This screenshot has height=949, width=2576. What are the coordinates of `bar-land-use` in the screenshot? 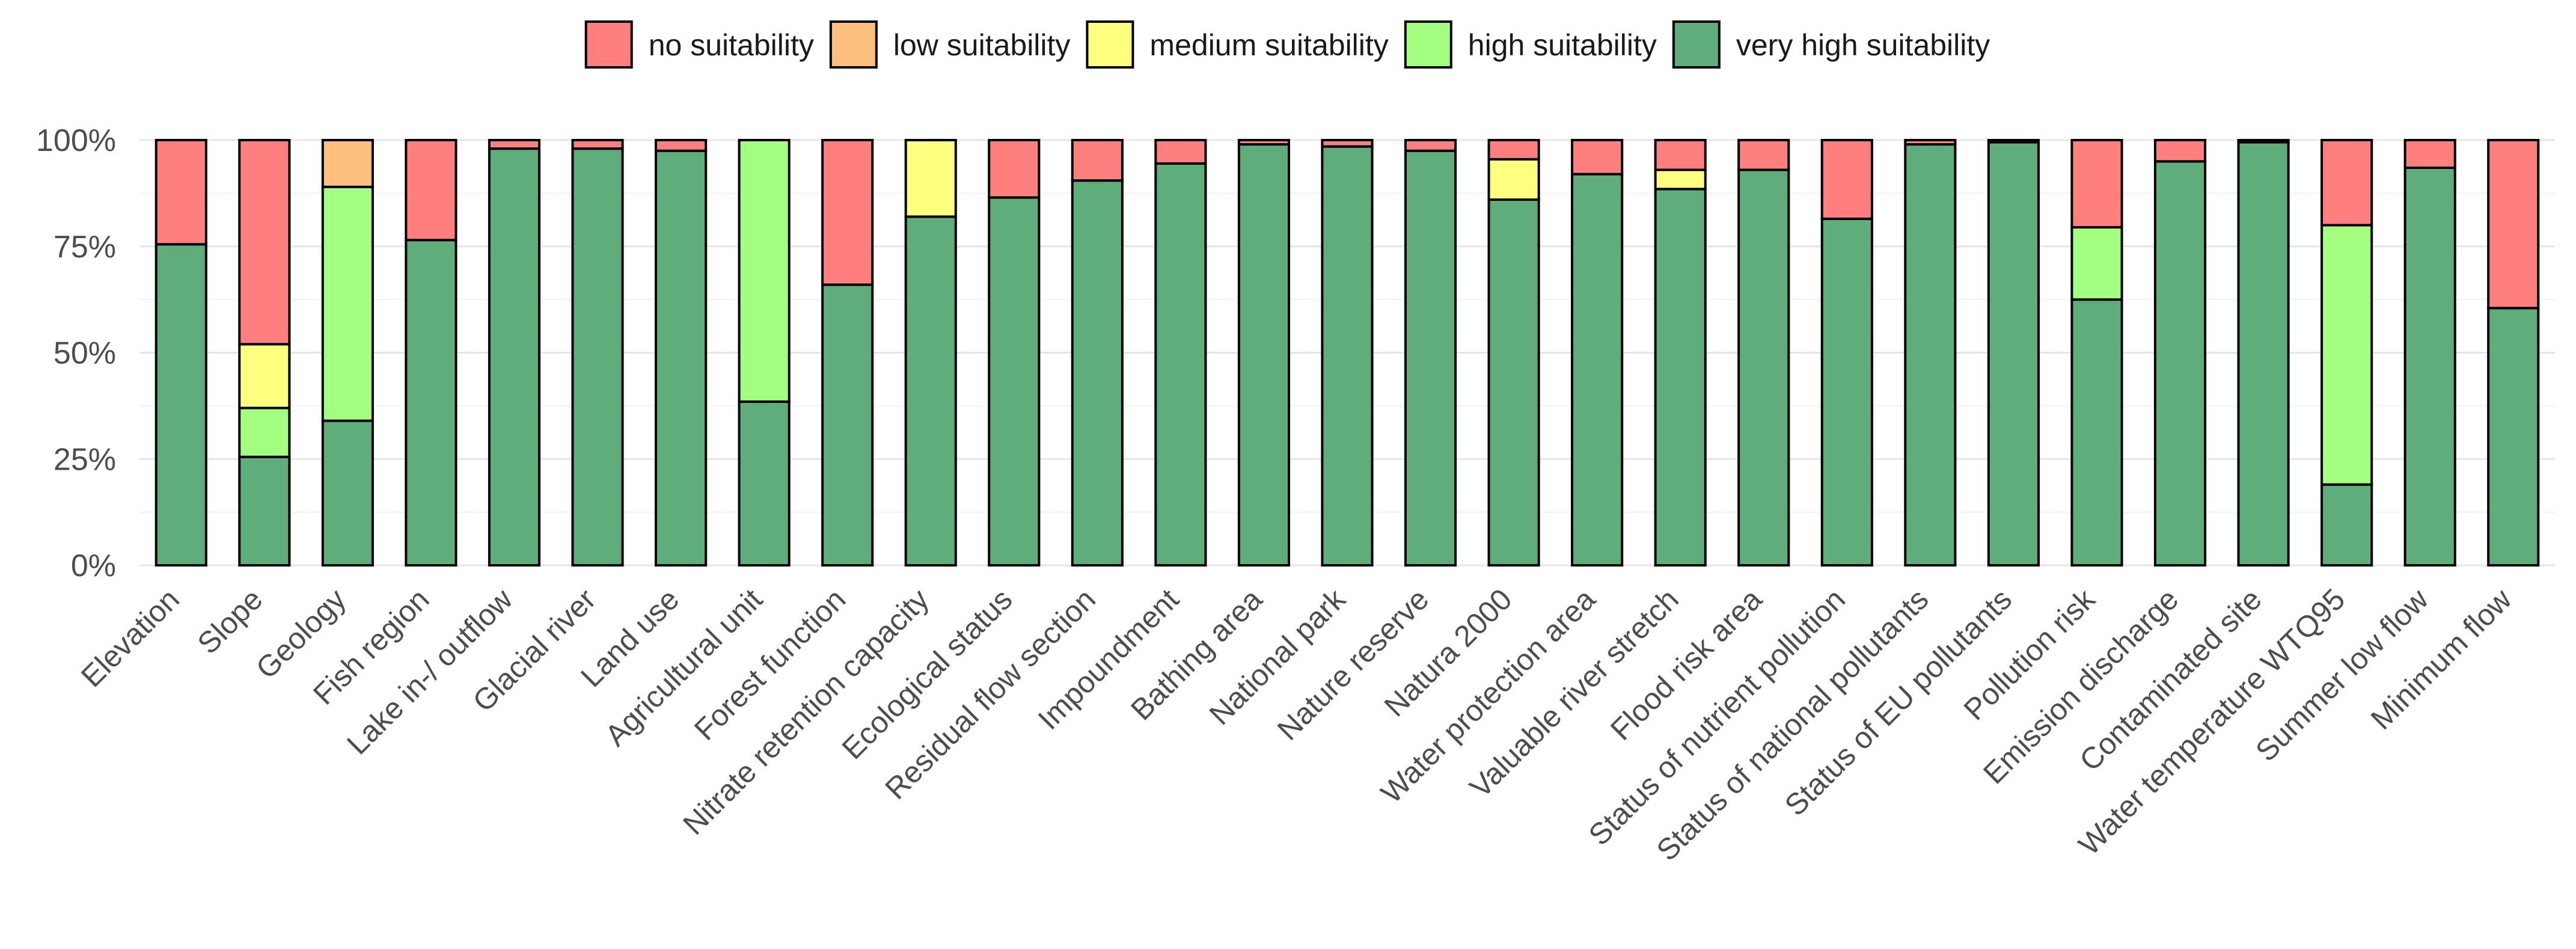 It's located at (681, 353).